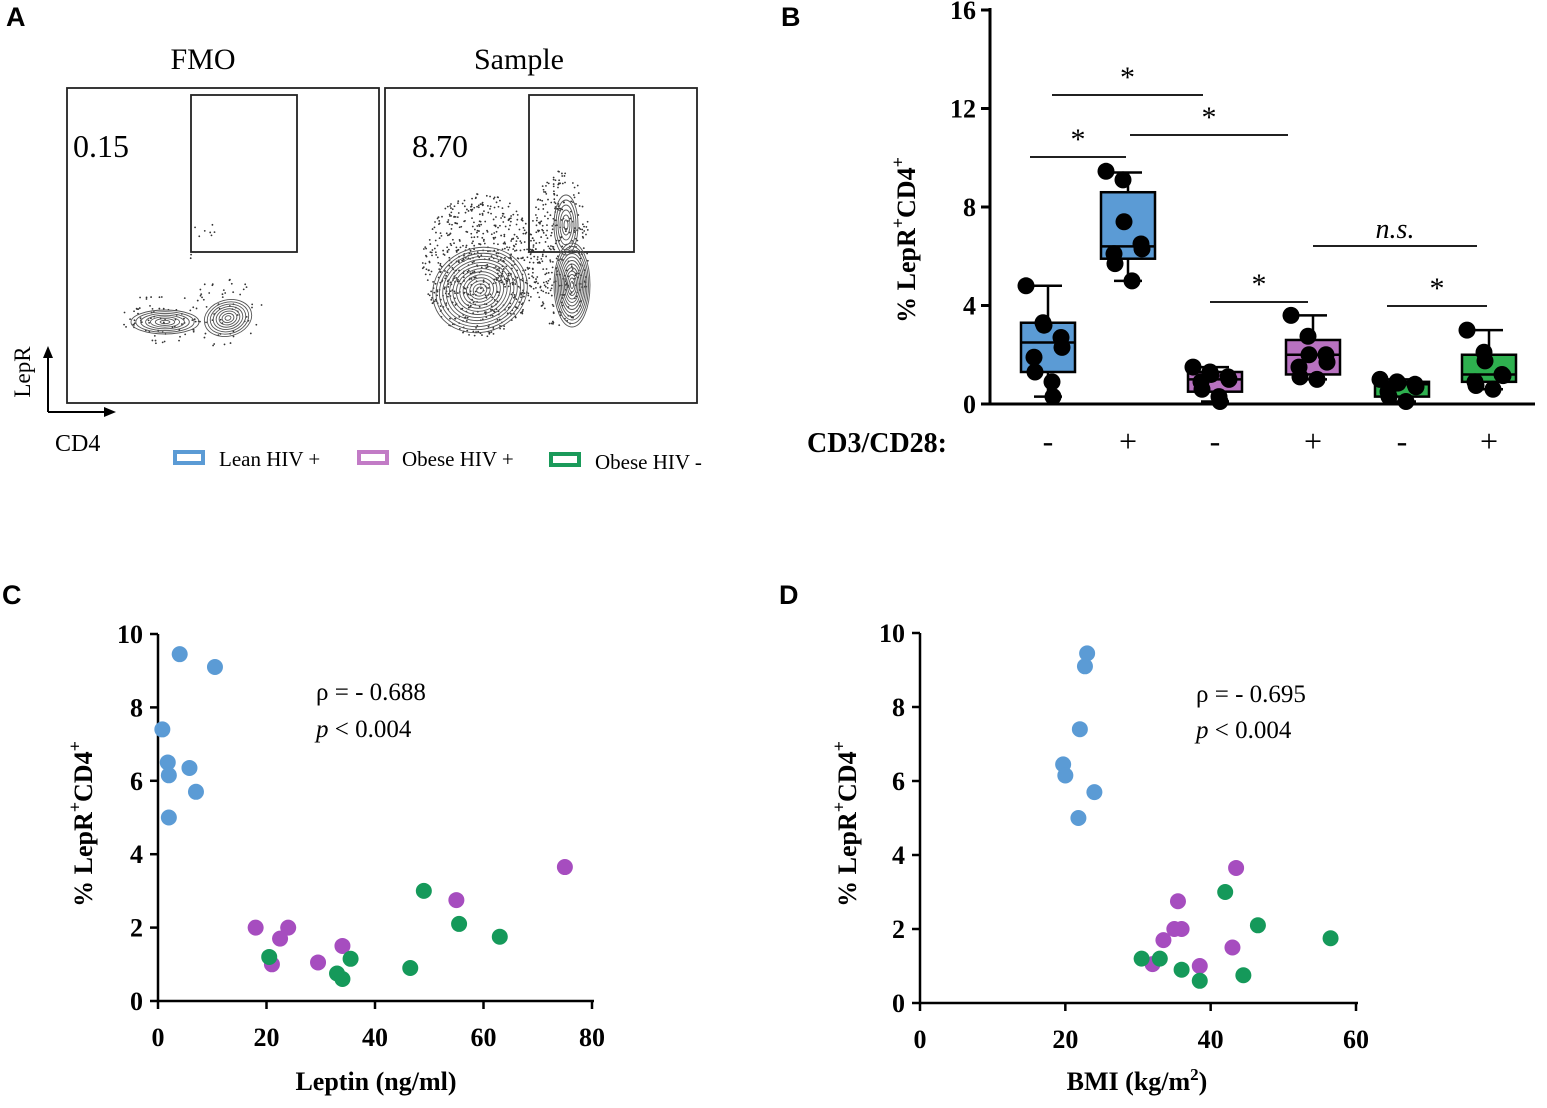 Image resolution: width=1547 pixels, height=1108 pixels. I want to click on panel-b-label: B, so click(791, 17).